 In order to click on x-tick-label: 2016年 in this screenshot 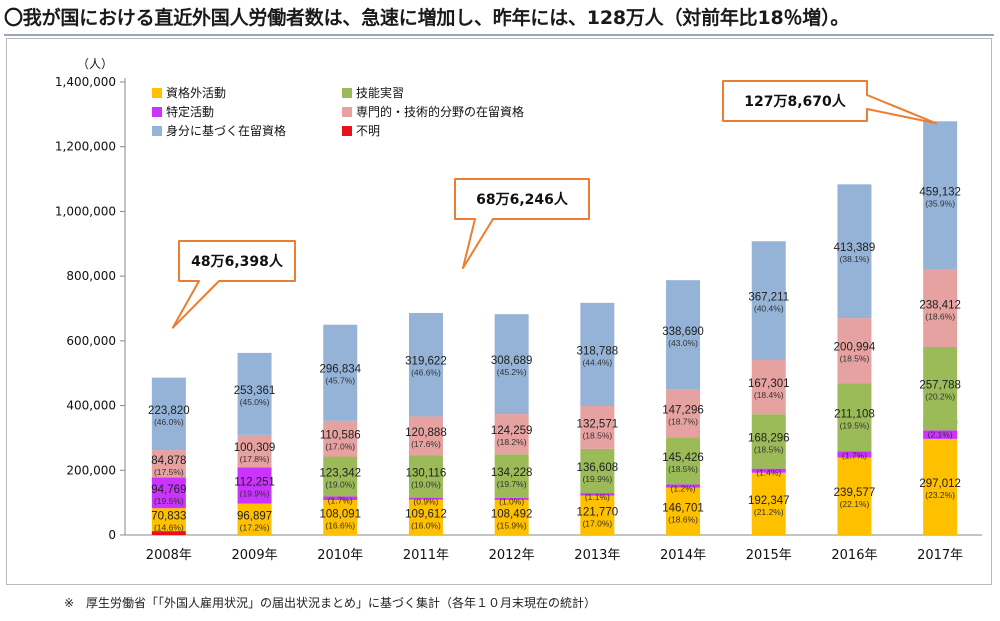, I will do `click(854, 555)`.